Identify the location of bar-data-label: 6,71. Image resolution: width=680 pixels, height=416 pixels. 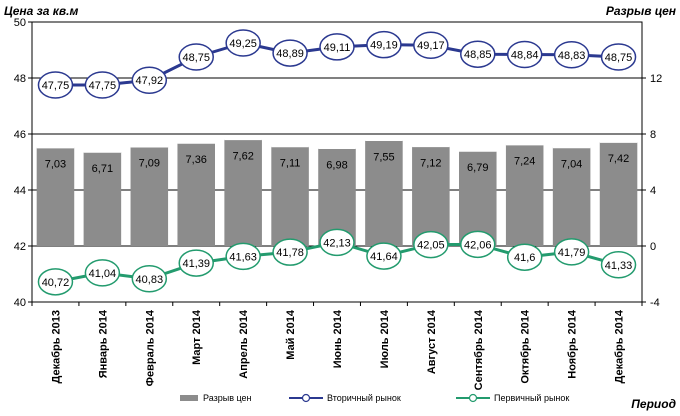
(102, 169).